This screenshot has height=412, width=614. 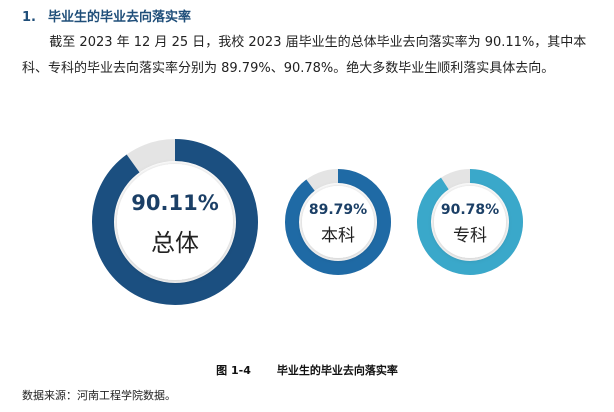 What do you see at coordinates (470, 210) in the screenshot?
I see `value-label: 90.78%` at bounding box center [470, 210].